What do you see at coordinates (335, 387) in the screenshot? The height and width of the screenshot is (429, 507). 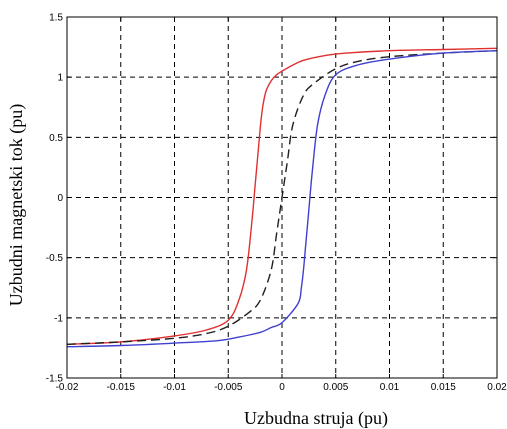 I see `x-tick-label: 0.005` at bounding box center [335, 387].